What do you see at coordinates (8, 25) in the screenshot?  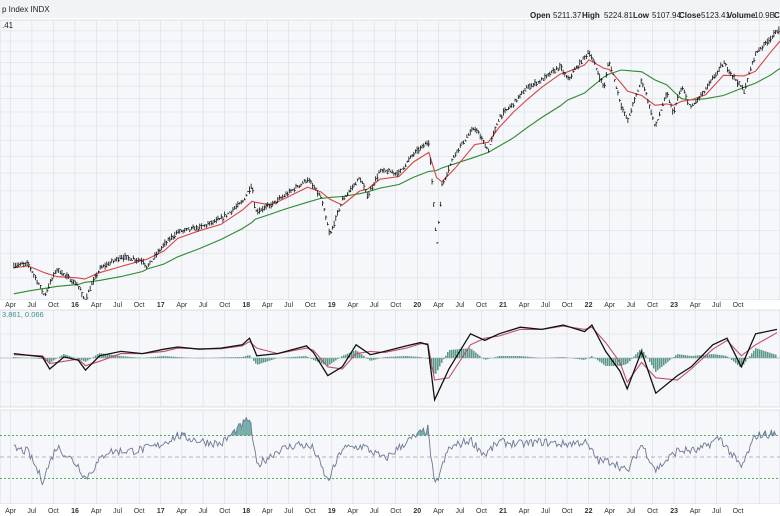 I see `last-value-partial: .41` at bounding box center [8, 25].